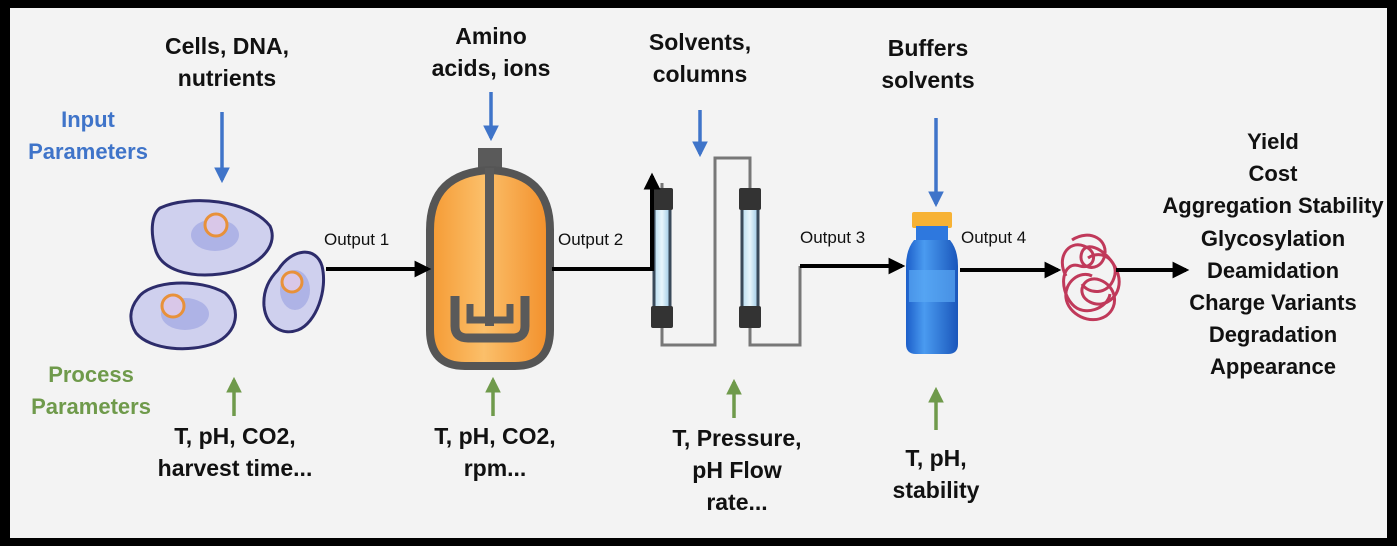 The image size is (1397, 546). I want to click on process-label-line: T, Pressure,, so click(737, 438).